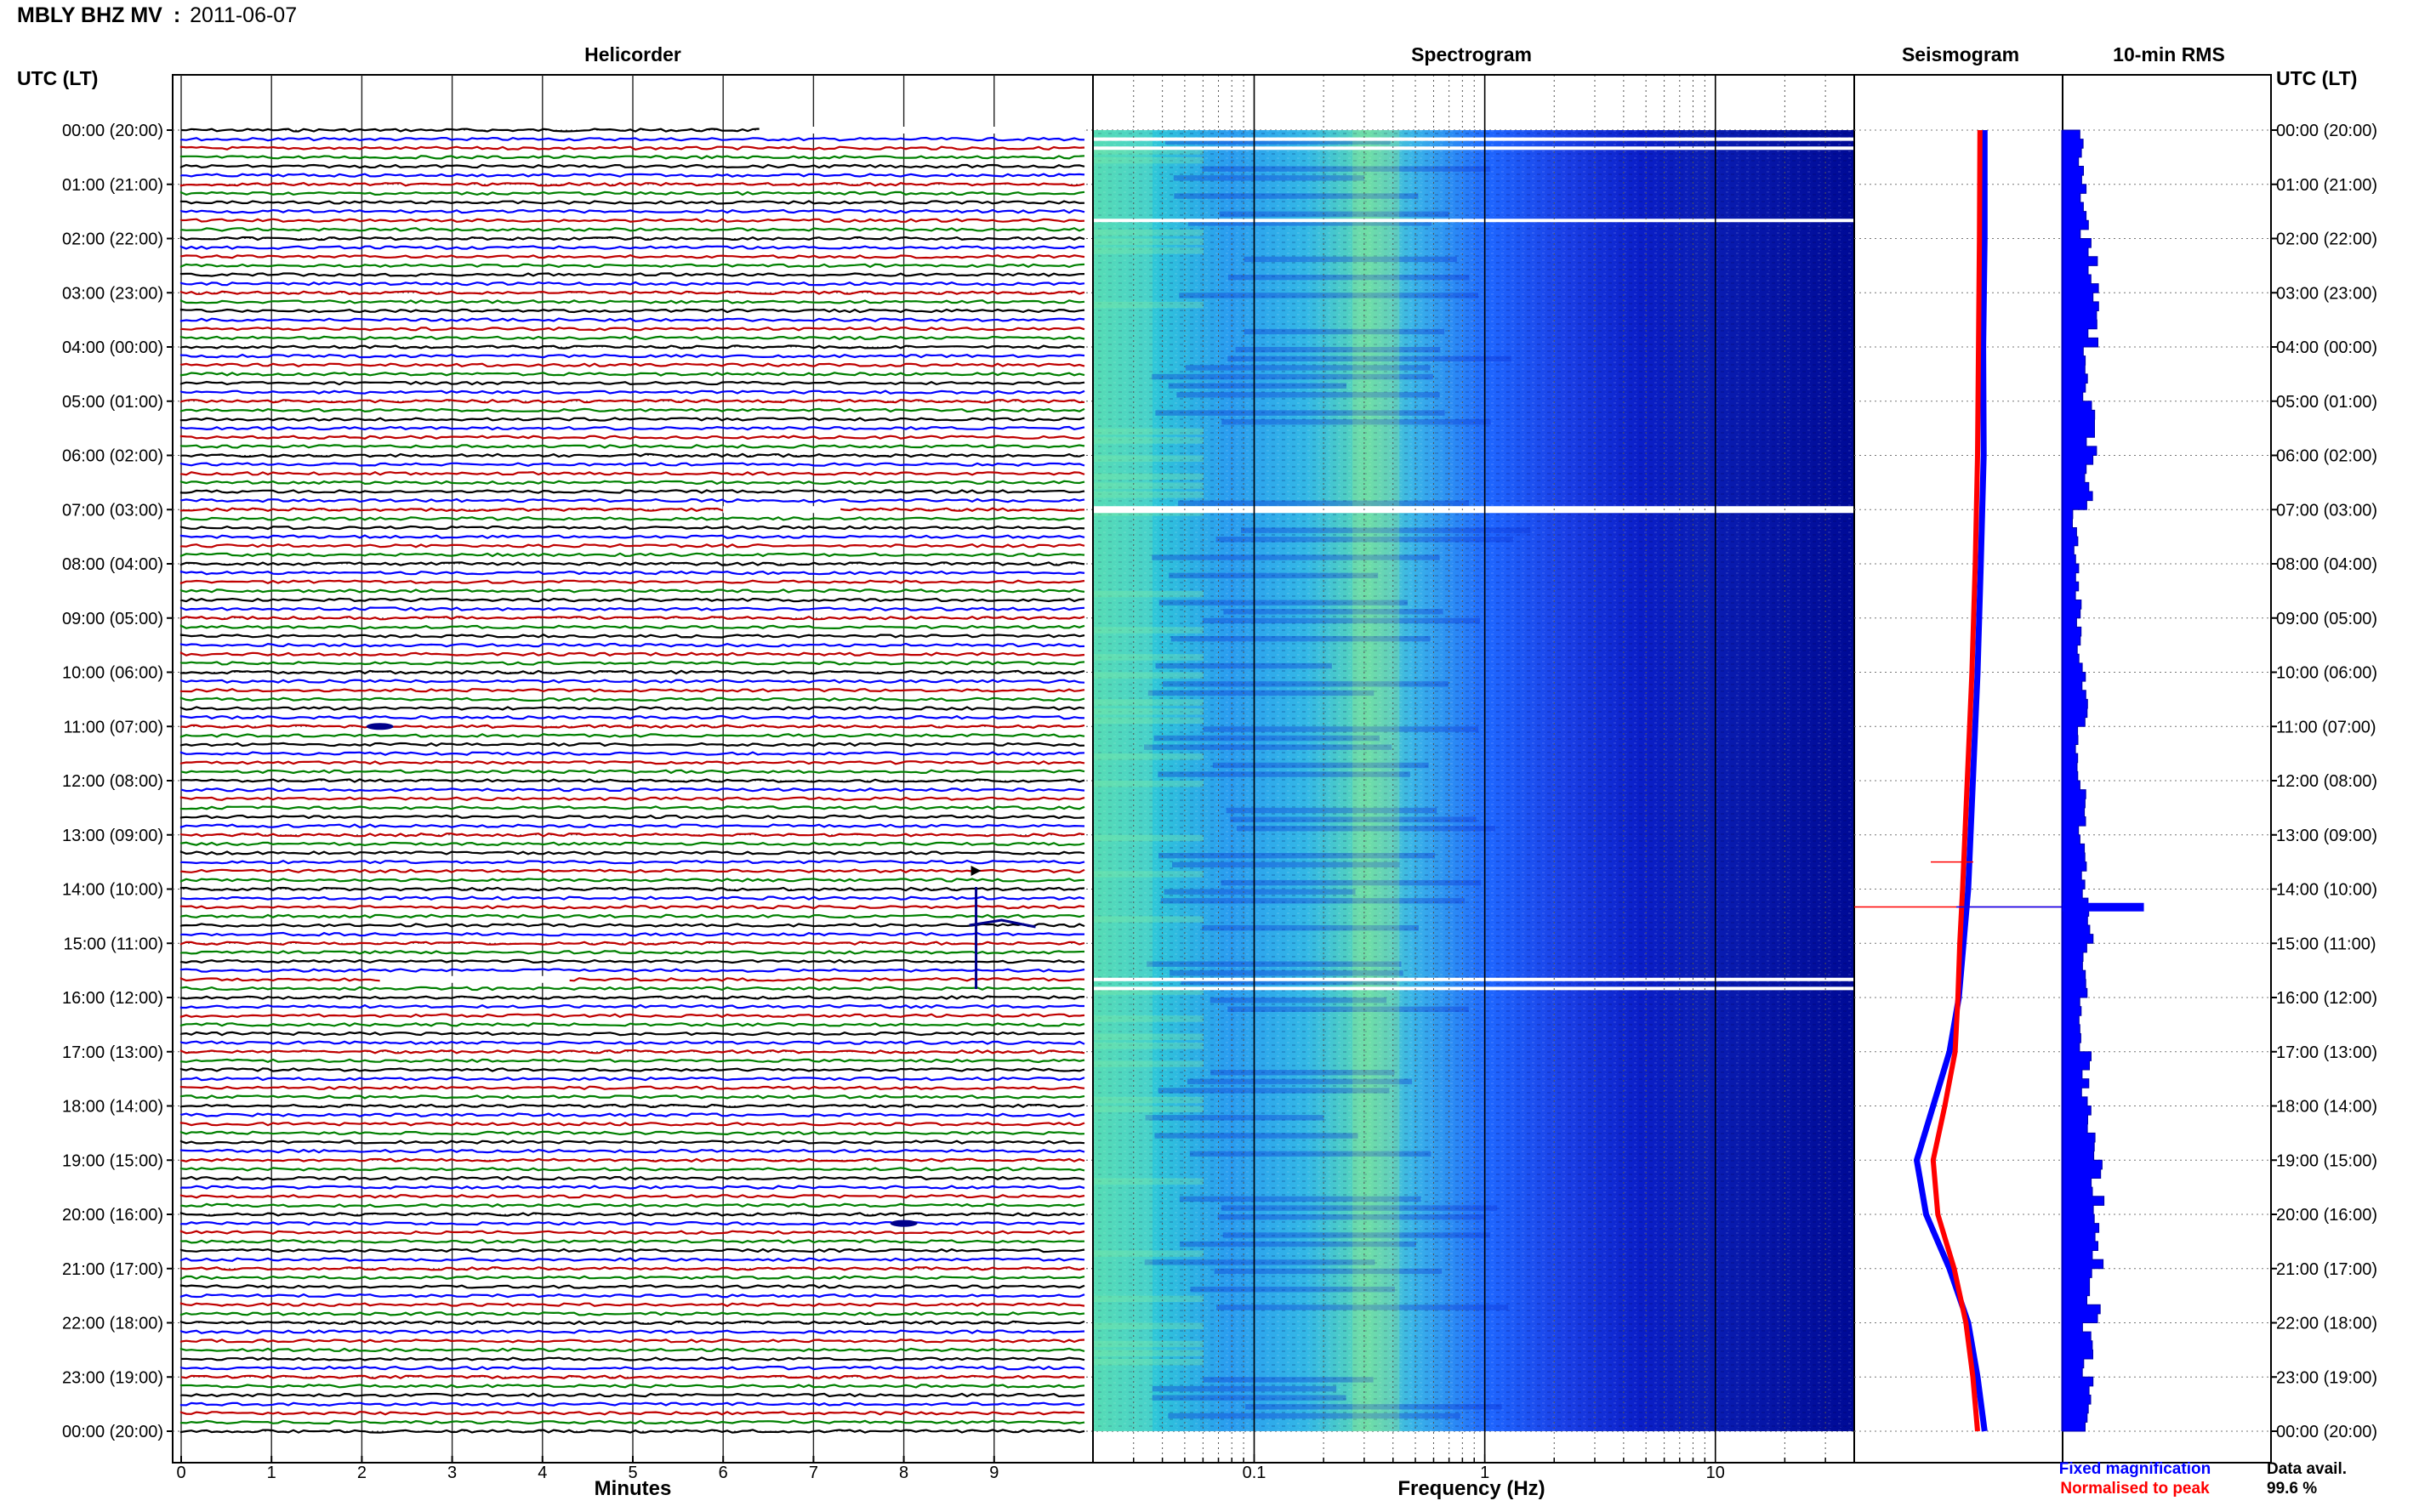 This screenshot has width=2419, height=1512. I want to click on time-tick-label: 13:00 (09:00), so click(112, 836).